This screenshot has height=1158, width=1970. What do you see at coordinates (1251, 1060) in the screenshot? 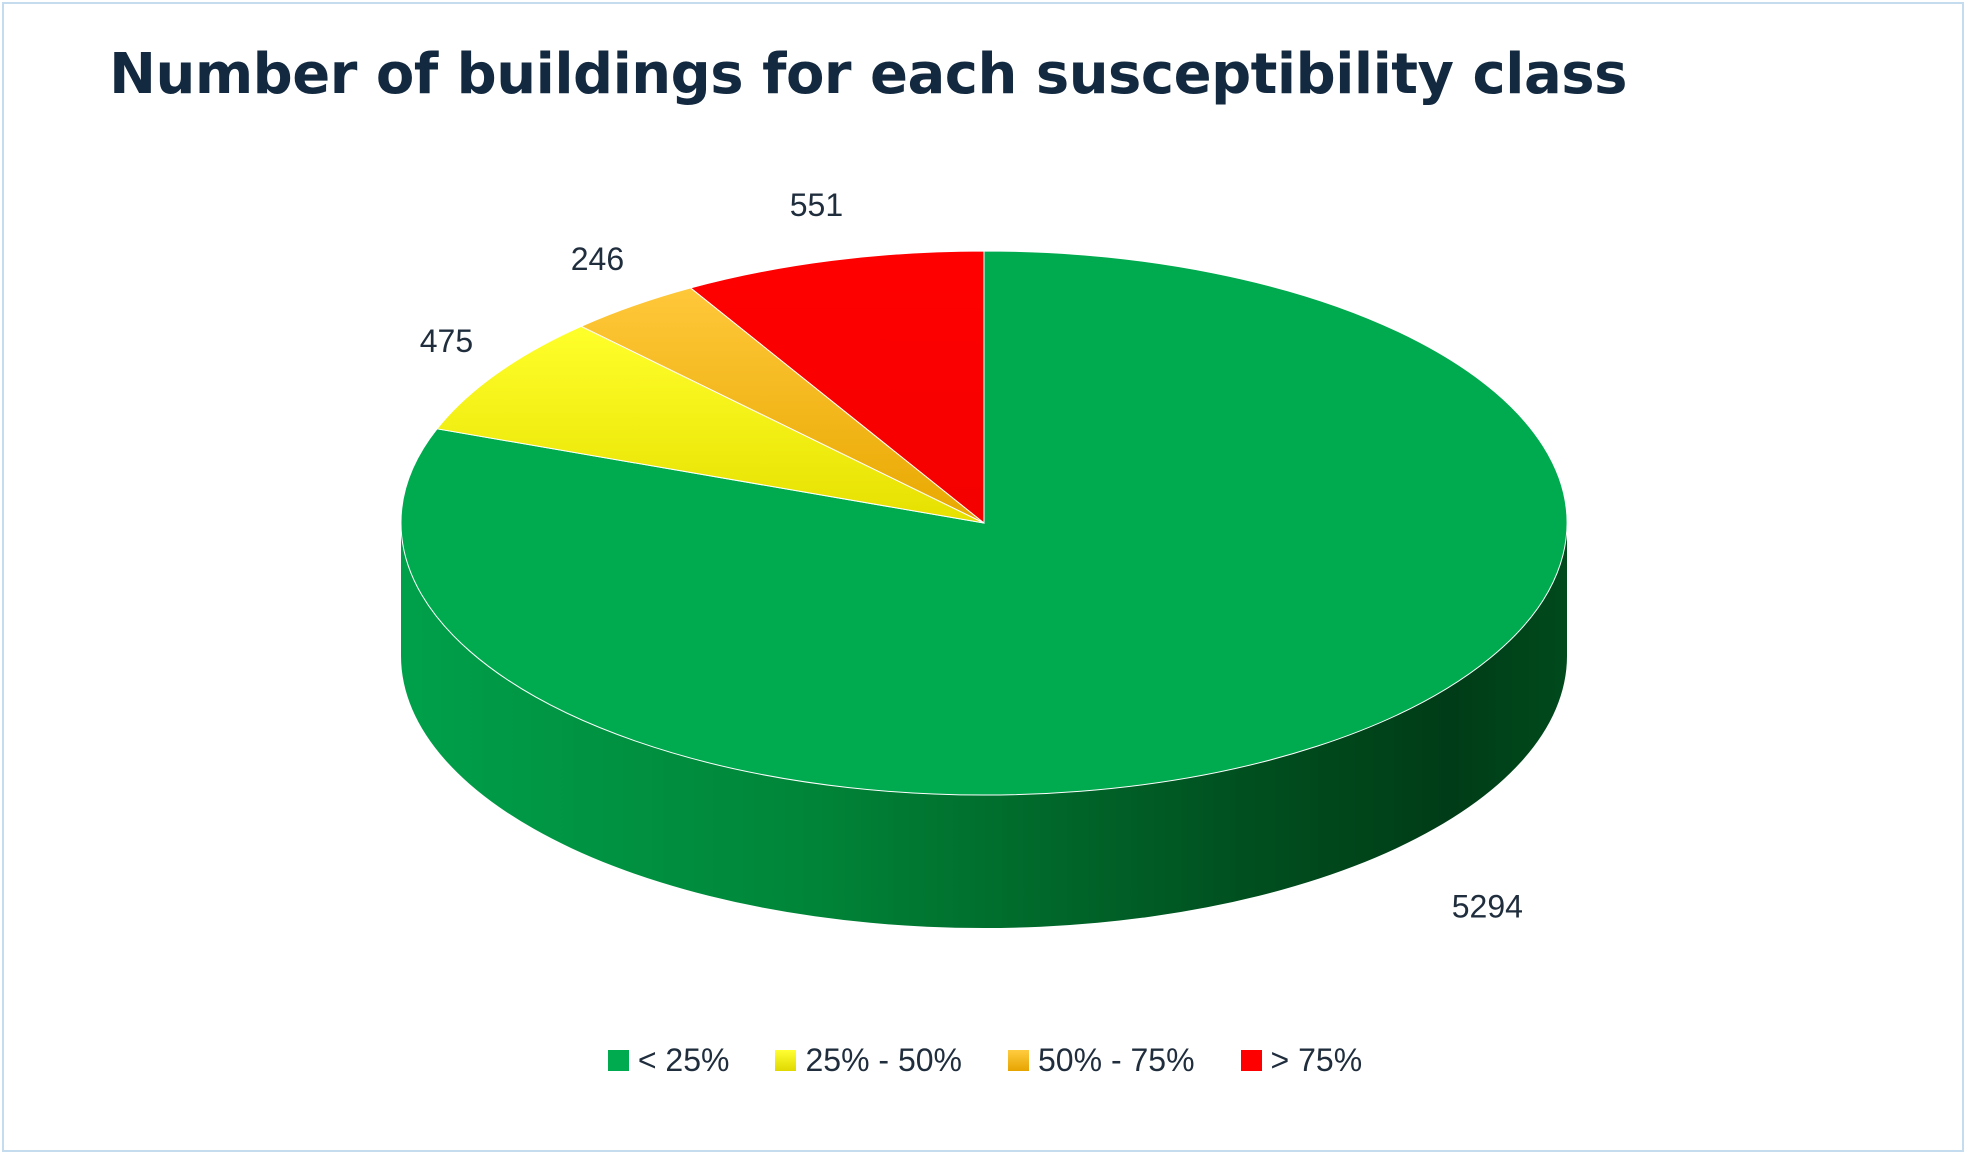
I see `legend-swatch-gt75` at bounding box center [1251, 1060].